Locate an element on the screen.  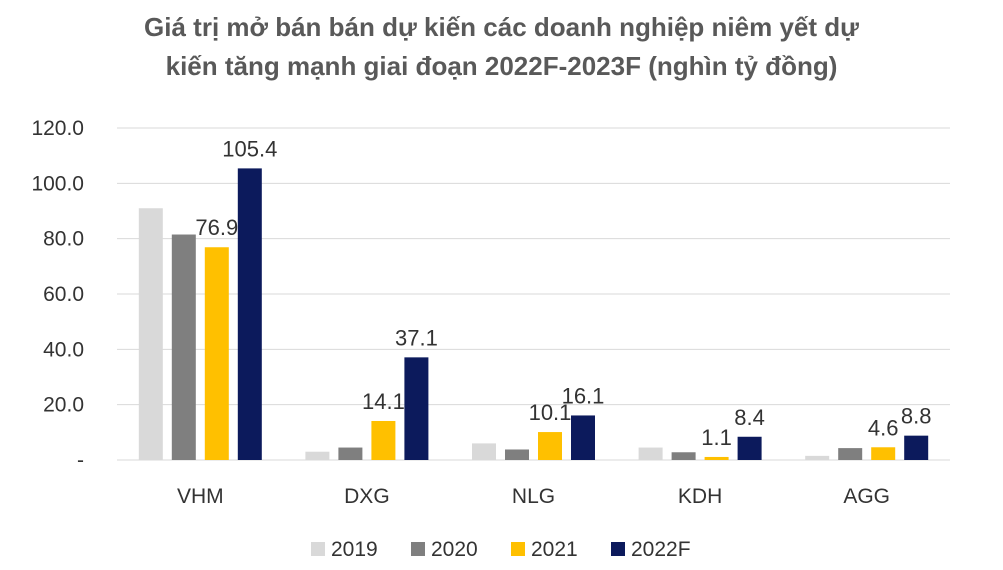
data-label: 10.1 is located at coordinates (550, 412).